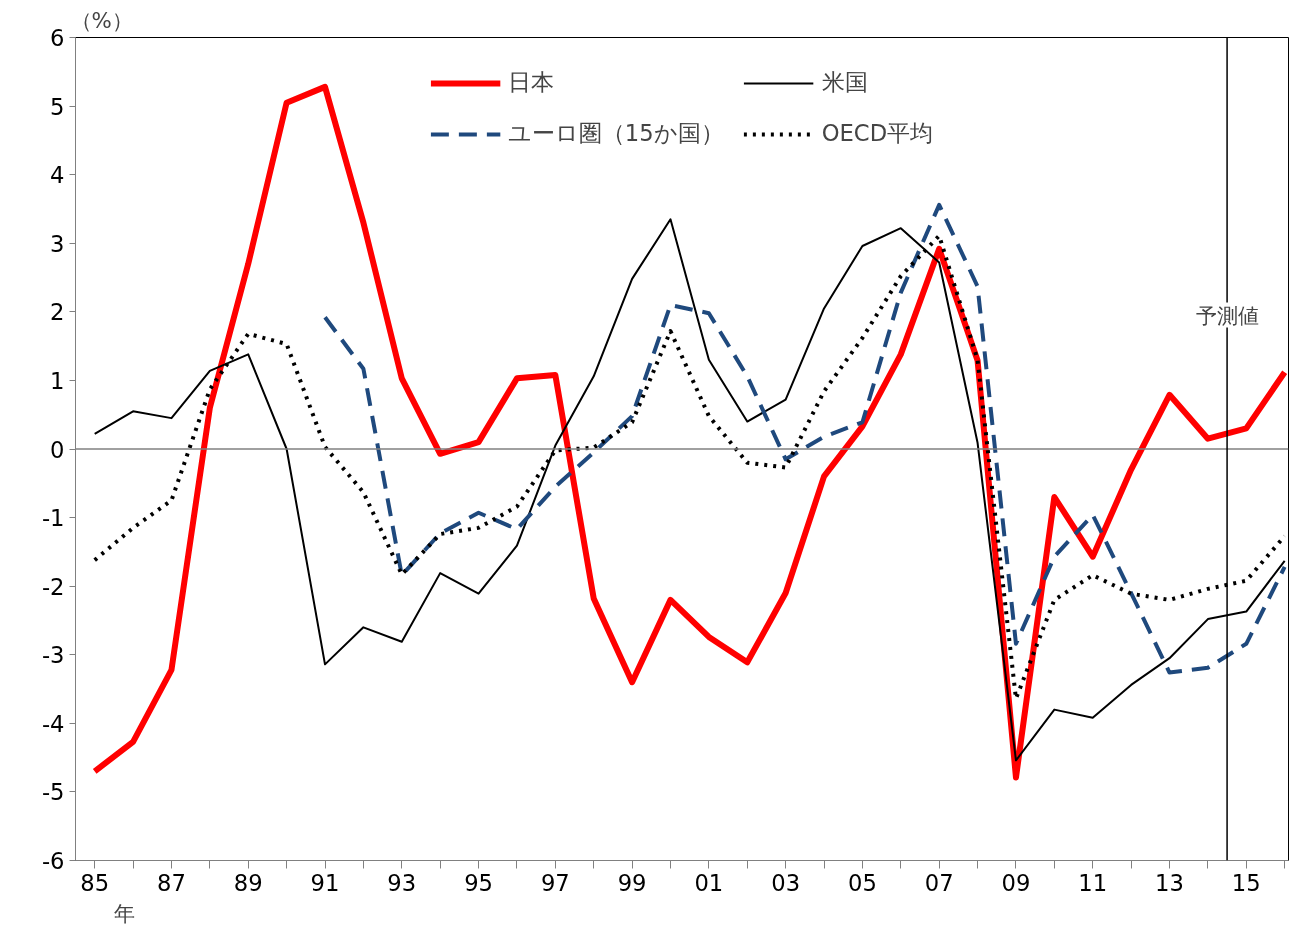  I want to click on y-axis-title: （%）, so click(101, 20).